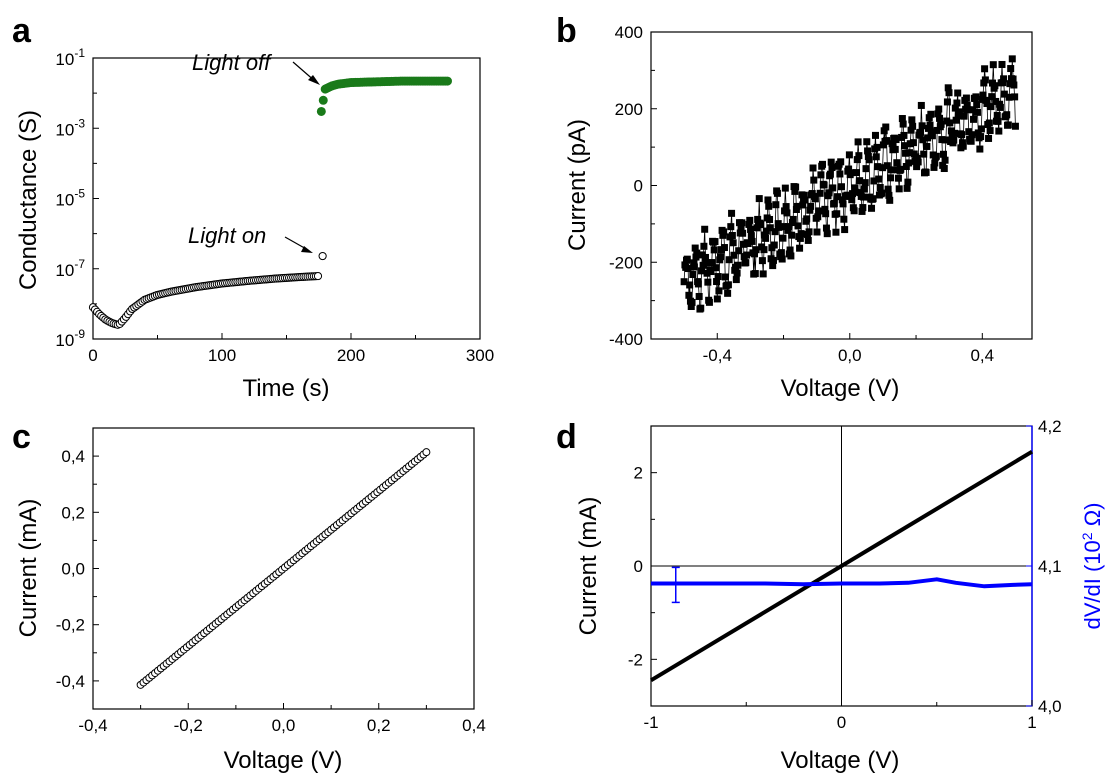  Describe the element at coordinates (73, 512) in the screenshot. I see `panel-c-y-tick-label: 0,2` at that location.